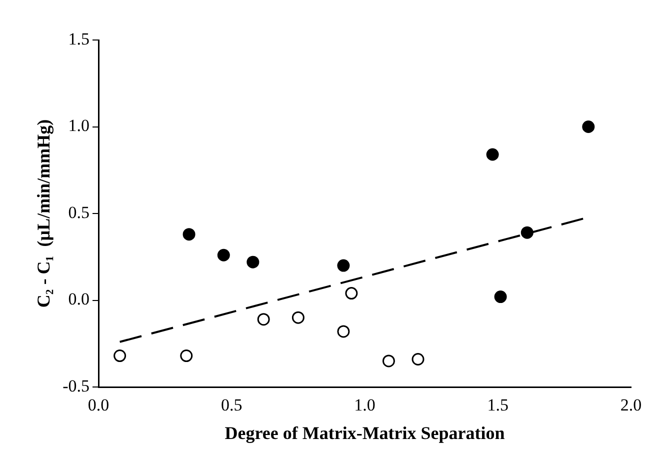  Describe the element at coordinates (79, 126) in the screenshot. I see `y-tick-label: 1.0` at that location.